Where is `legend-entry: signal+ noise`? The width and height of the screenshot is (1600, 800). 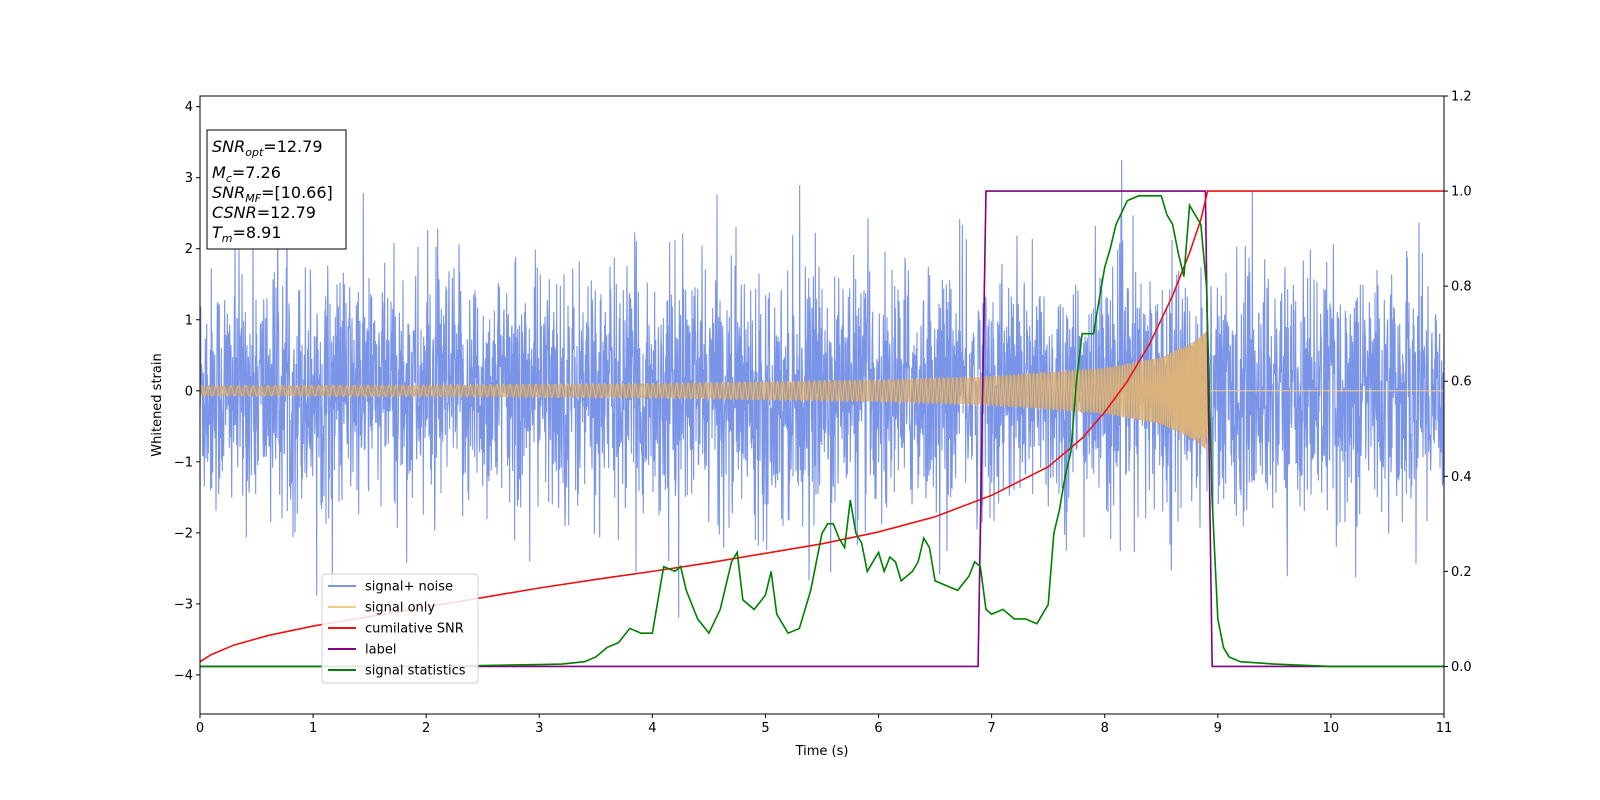
legend-entry: signal+ noise is located at coordinates (409, 587).